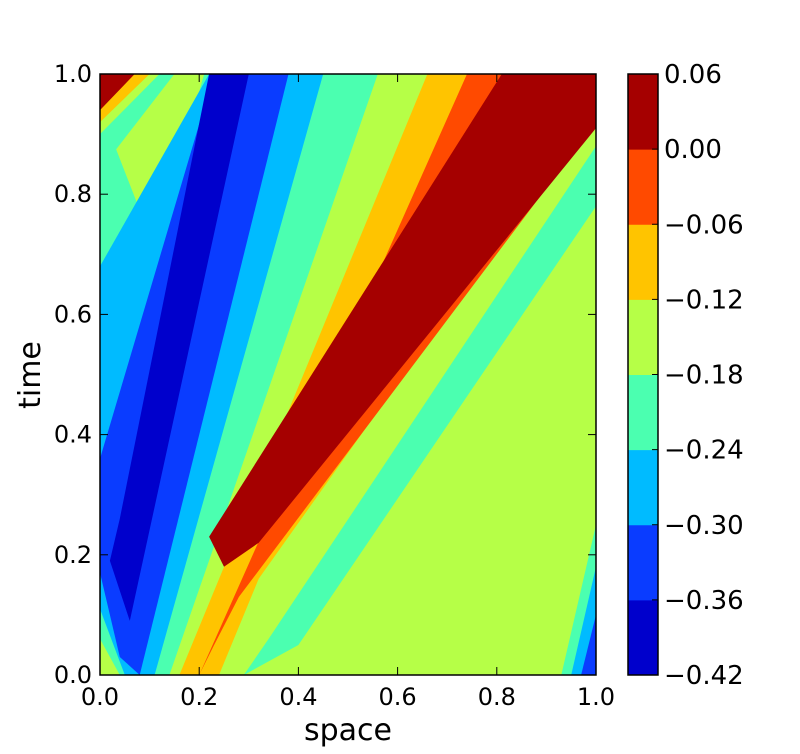  I want to click on y-tick-label: 0.0, so click(73, 675).